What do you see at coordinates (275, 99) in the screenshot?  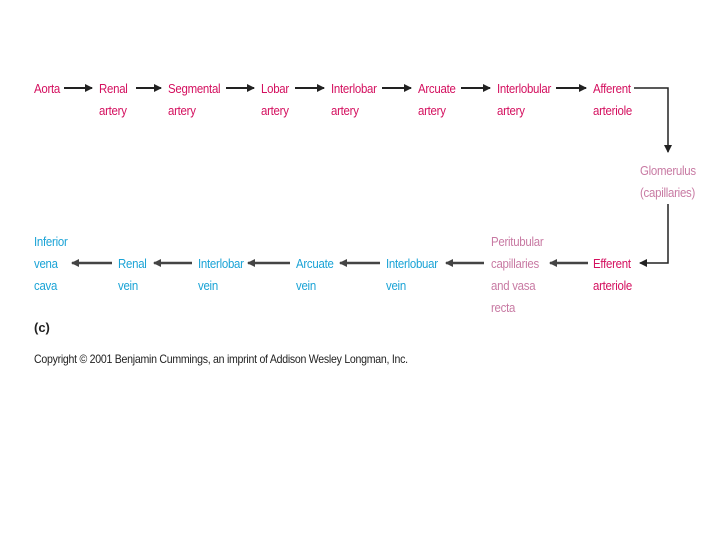 I see `node-lobar-artery: Lobar artery` at bounding box center [275, 99].